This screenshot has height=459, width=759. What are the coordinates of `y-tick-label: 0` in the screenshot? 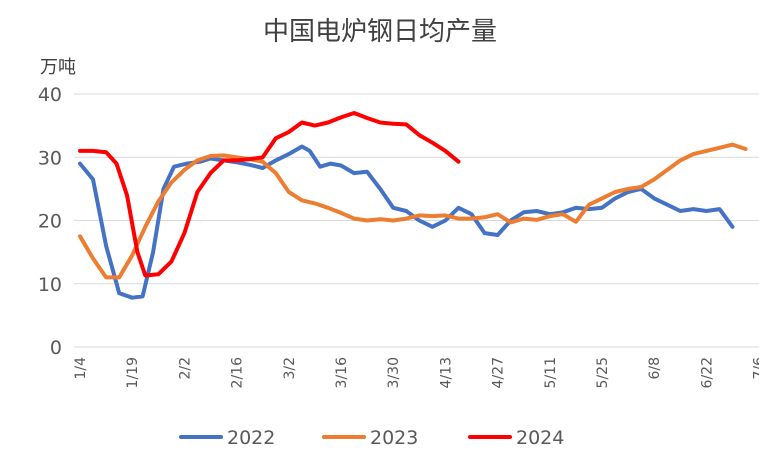 It's located at (56, 348).